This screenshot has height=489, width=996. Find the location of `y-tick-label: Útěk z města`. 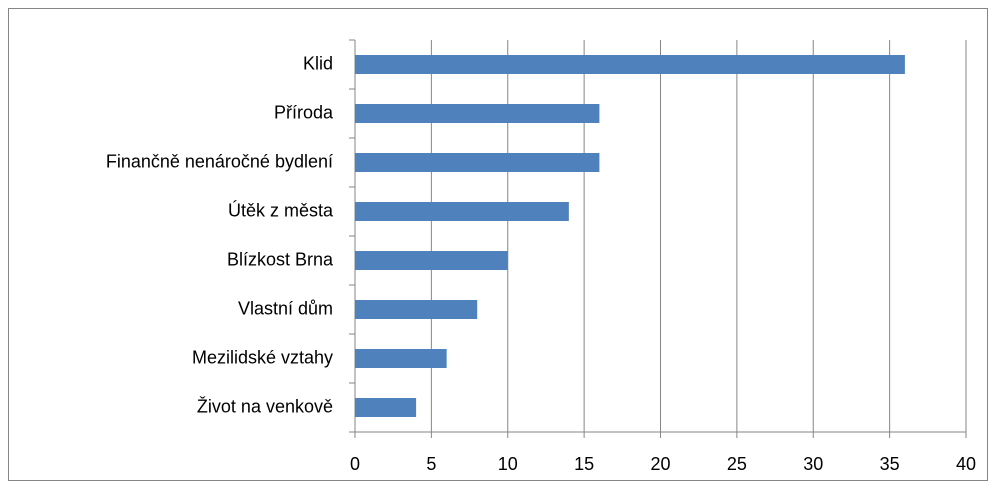

y-tick-label: Útěk z města is located at coordinates (281, 209).